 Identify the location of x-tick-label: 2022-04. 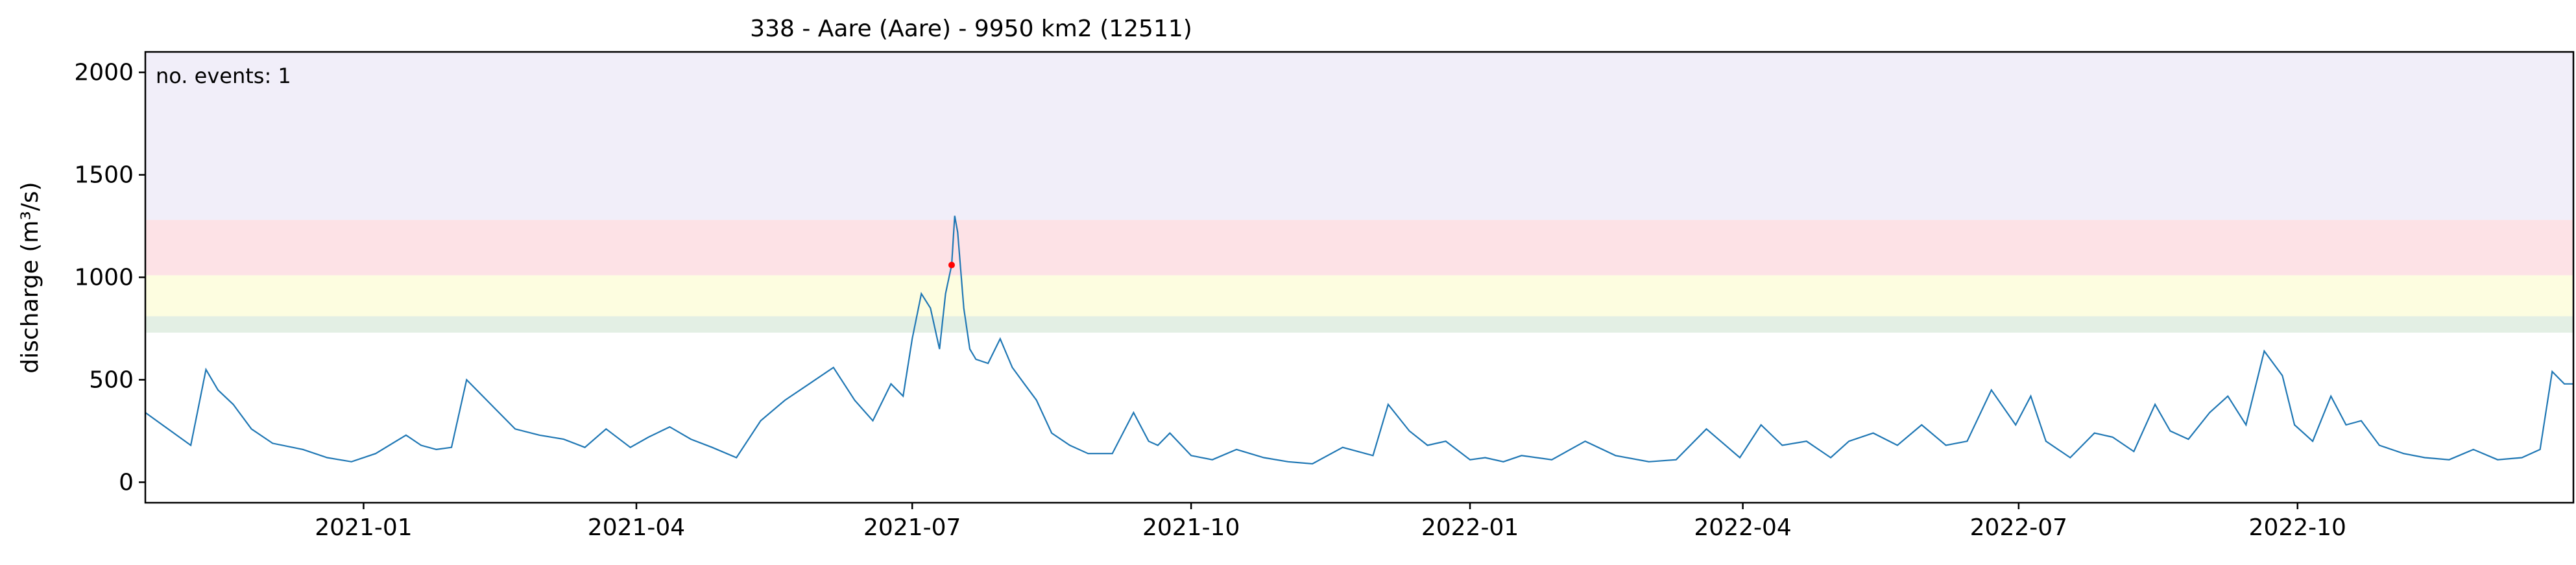
(1742, 527).